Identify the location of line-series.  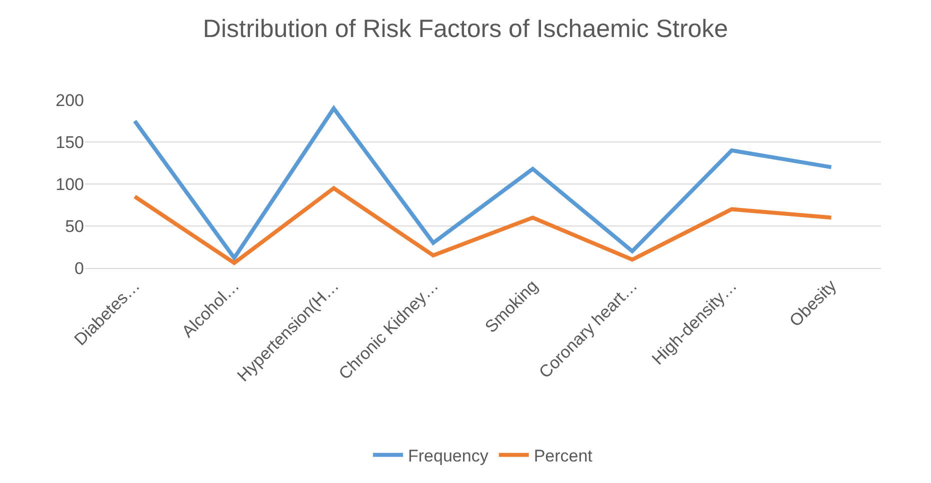
(483, 225).